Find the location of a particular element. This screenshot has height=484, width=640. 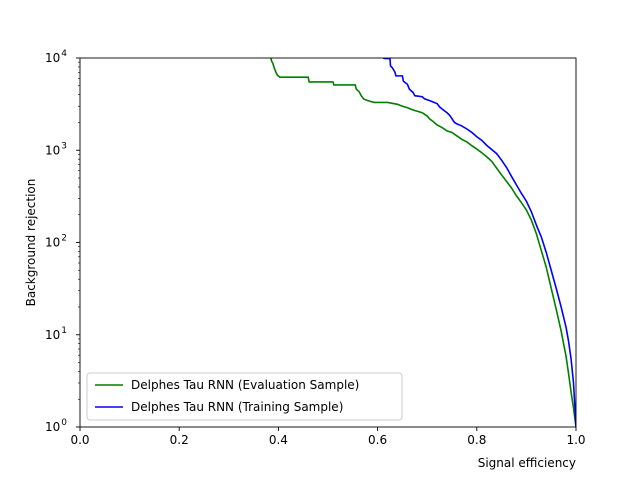

y-tick-label-exponent: 4 is located at coordinates (64, 54).